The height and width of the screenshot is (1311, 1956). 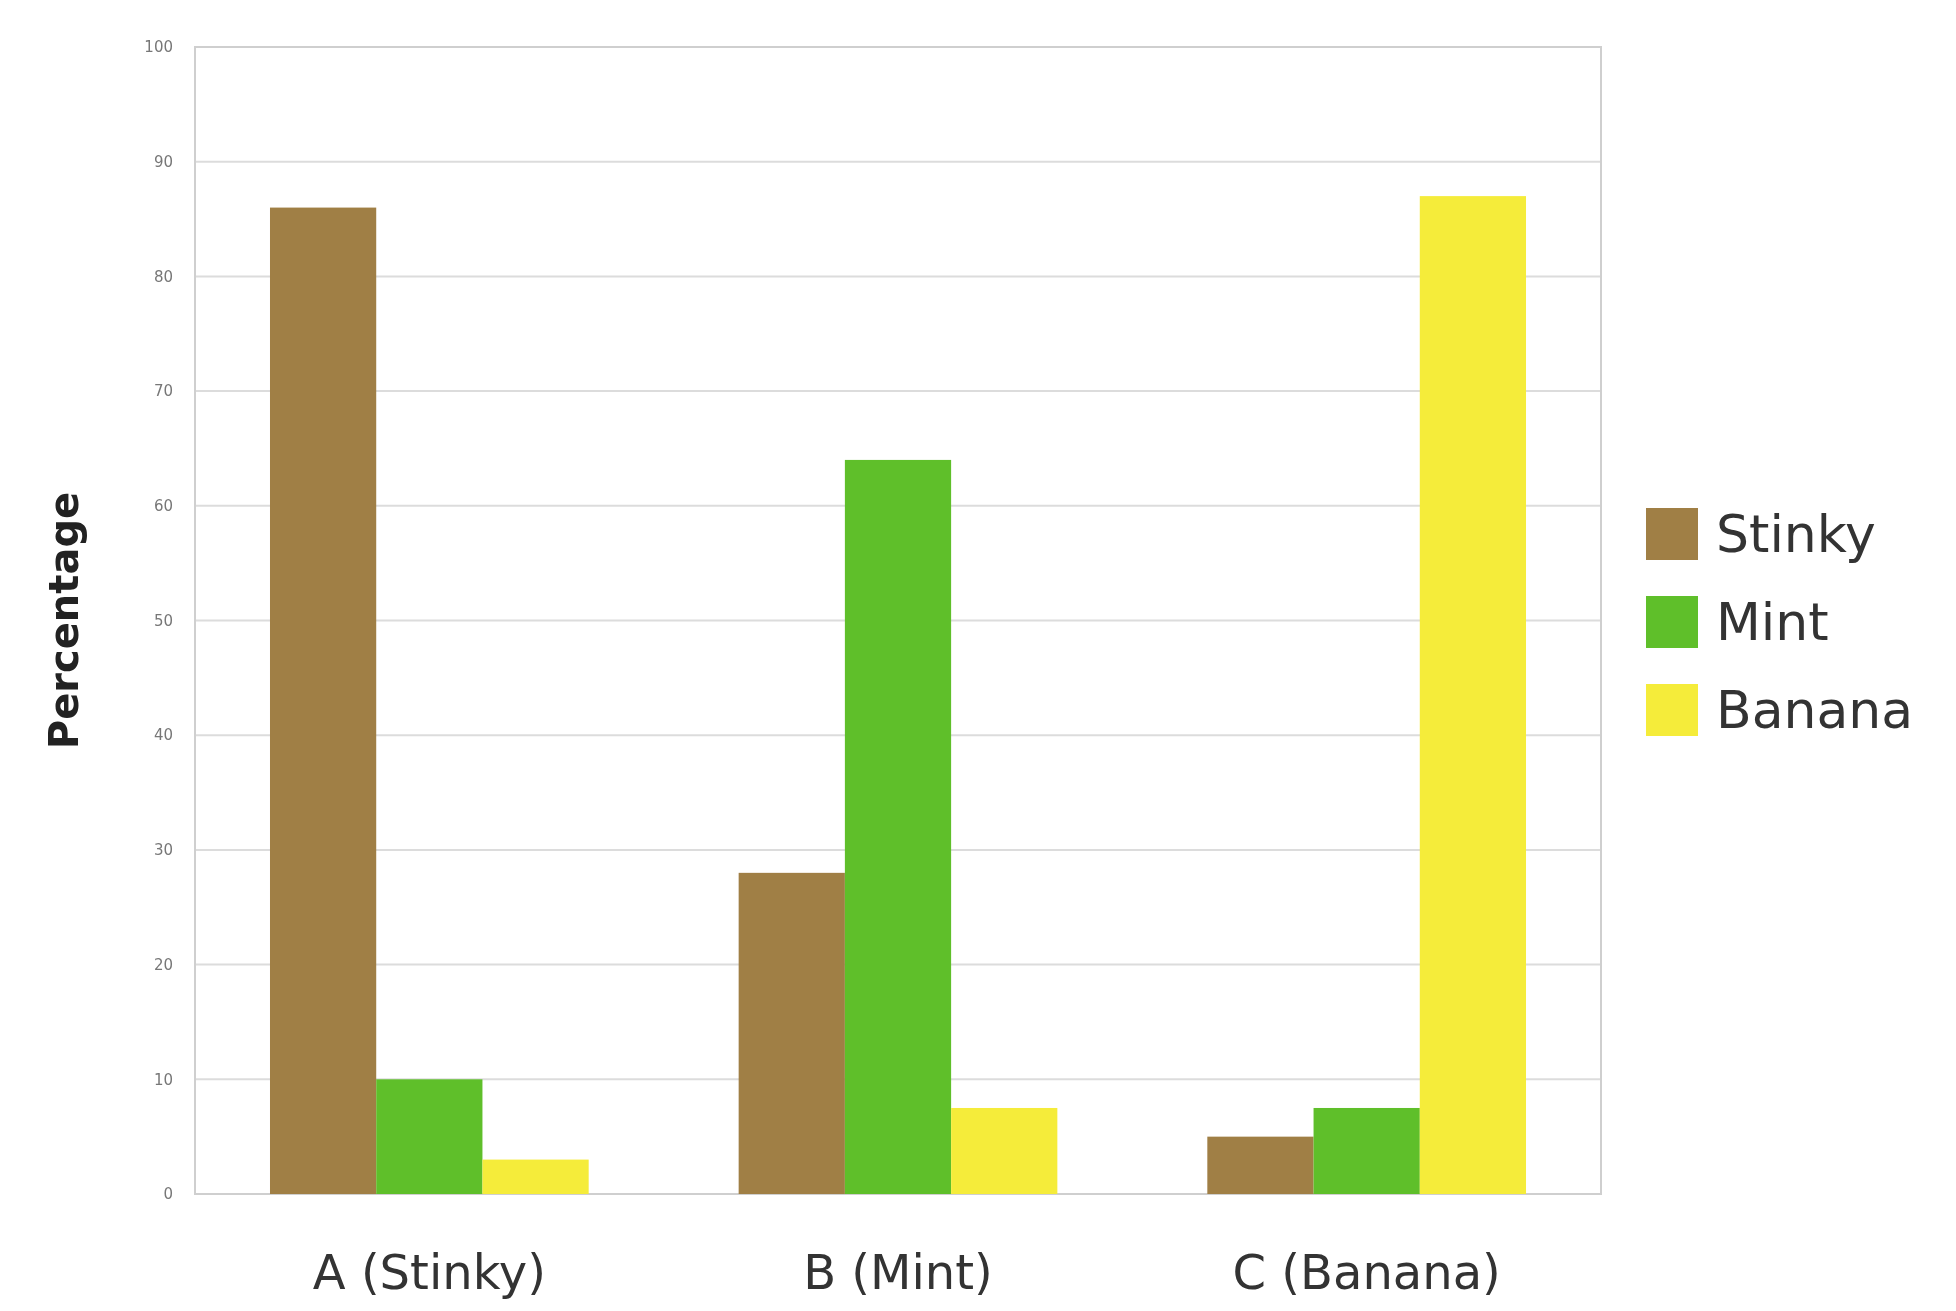 What do you see at coordinates (168, 1194) in the screenshot?
I see `y-tick-label: 0` at bounding box center [168, 1194].